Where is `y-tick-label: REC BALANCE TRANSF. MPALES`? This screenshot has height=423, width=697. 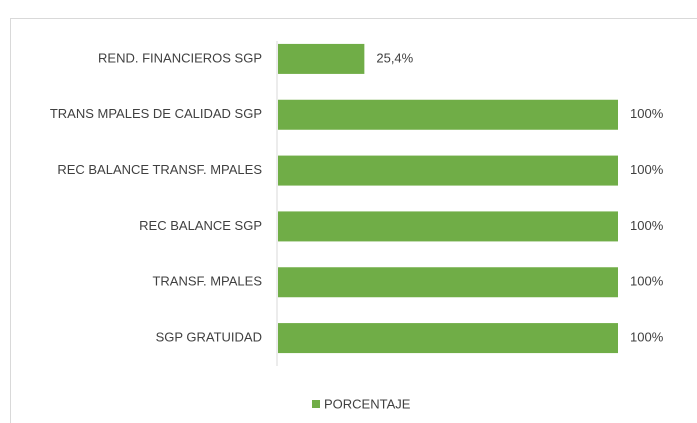 y-tick-label: REC BALANCE TRANSF. MPALES is located at coordinates (159, 169).